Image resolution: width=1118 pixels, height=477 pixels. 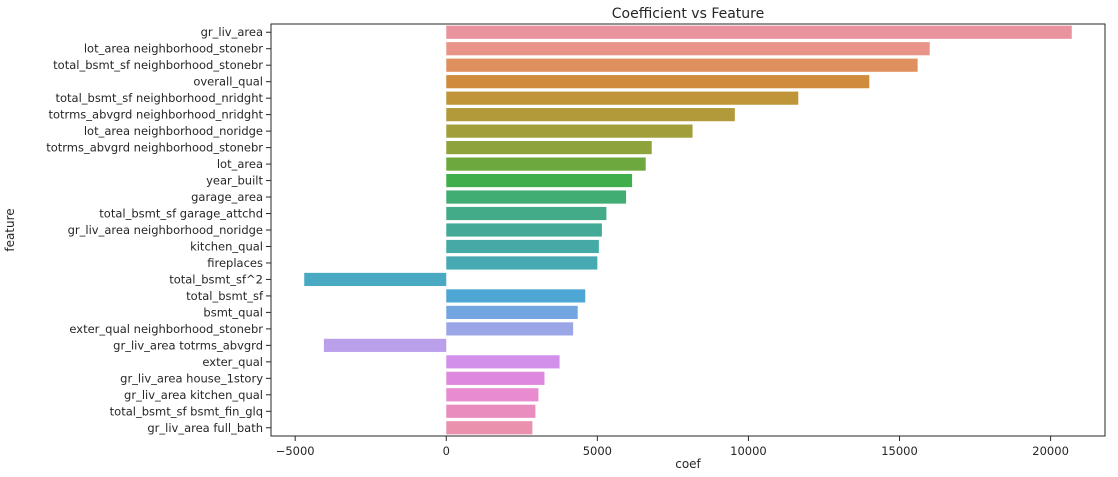 I want to click on y-axis-title: feature, so click(x=10, y=229).